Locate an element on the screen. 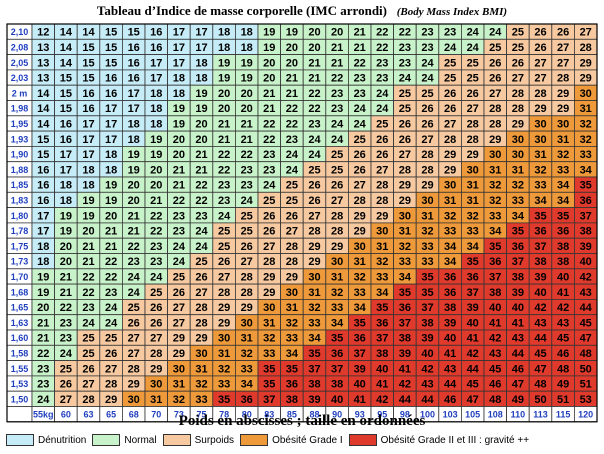 Image resolution: width=604 pixels, height=454 pixels. row-label: 1,60 is located at coordinates (20, 338).